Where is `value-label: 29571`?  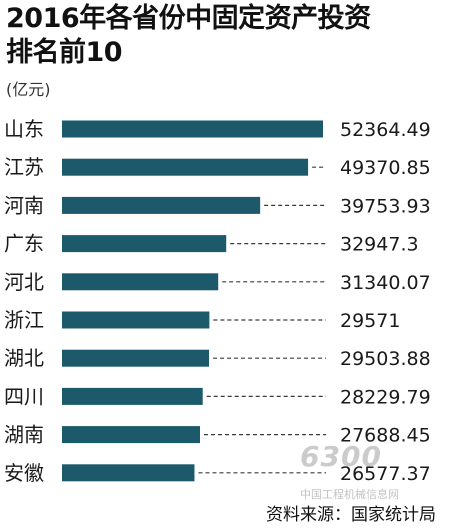
value-label: 29571 is located at coordinates (370, 321).